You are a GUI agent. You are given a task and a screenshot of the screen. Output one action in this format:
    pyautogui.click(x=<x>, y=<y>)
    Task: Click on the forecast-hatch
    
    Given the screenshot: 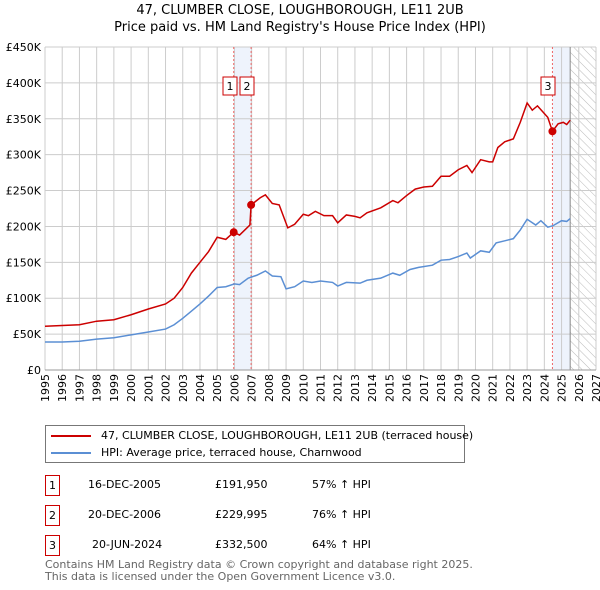 What is the action you would take?
    pyautogui.click(x=583, y=208)
    